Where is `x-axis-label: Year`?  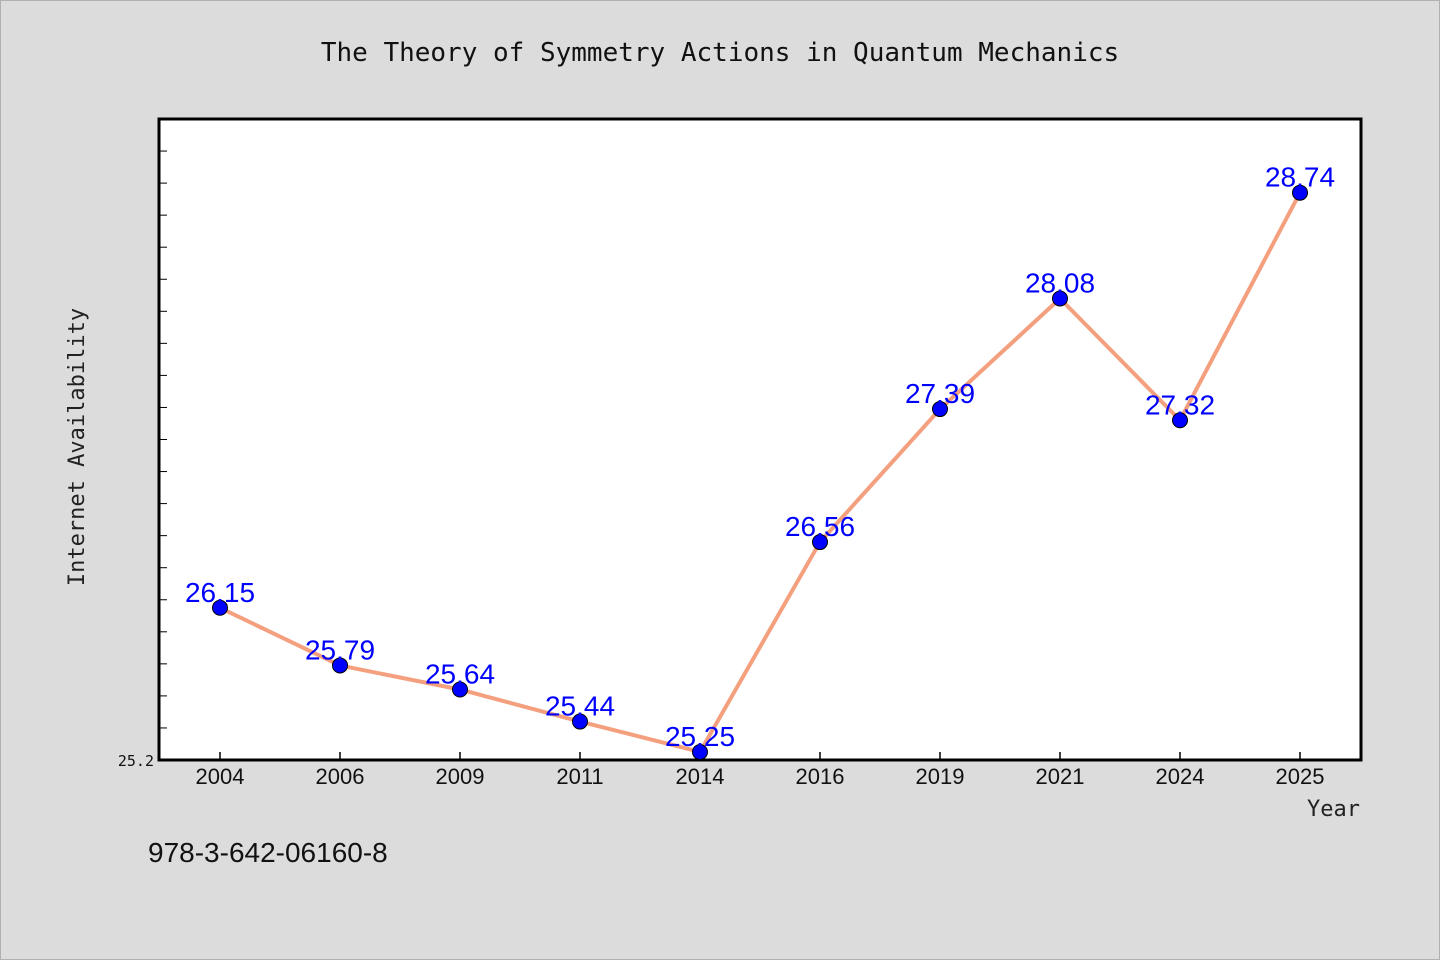 x-axis-label: Year is located at coordinates (1333, 809).